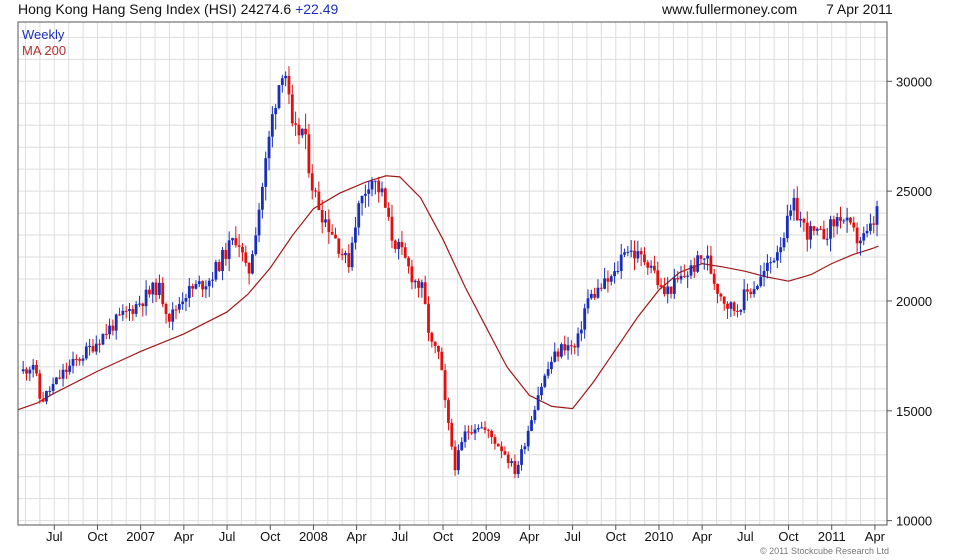 The width and height of the screenshot is (980, 560). What do you see at coordinates (914, 411) in the screenshot?
I see `y-tick-label: 15000` at bounding box center [914, 411].